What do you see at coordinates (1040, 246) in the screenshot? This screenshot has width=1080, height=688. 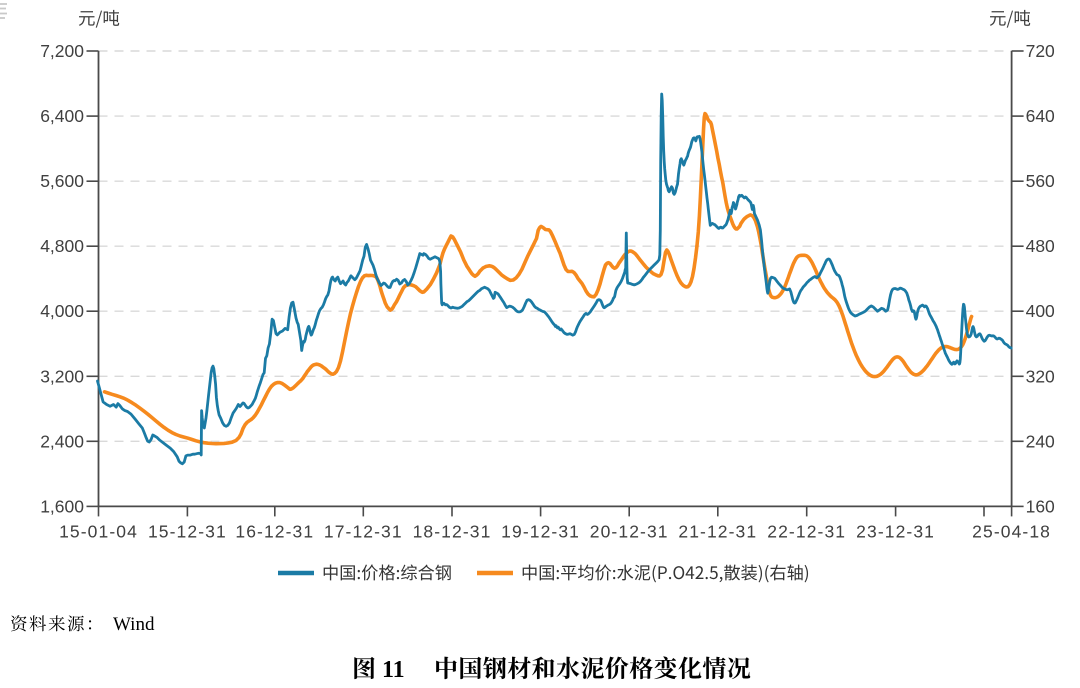 I see `svg-text: 480` at bounding box center [1040, 246].